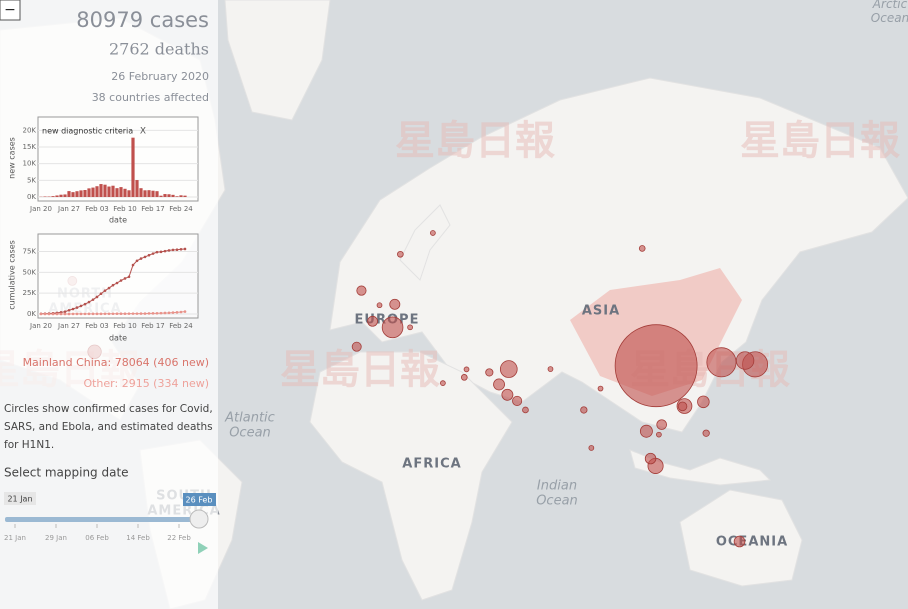 The image size is (908, 609). What do you see at coordinates (153, 209) in the screenshot?
I see `x-tick-label: Feb 17` at bounding box center [153, 209].